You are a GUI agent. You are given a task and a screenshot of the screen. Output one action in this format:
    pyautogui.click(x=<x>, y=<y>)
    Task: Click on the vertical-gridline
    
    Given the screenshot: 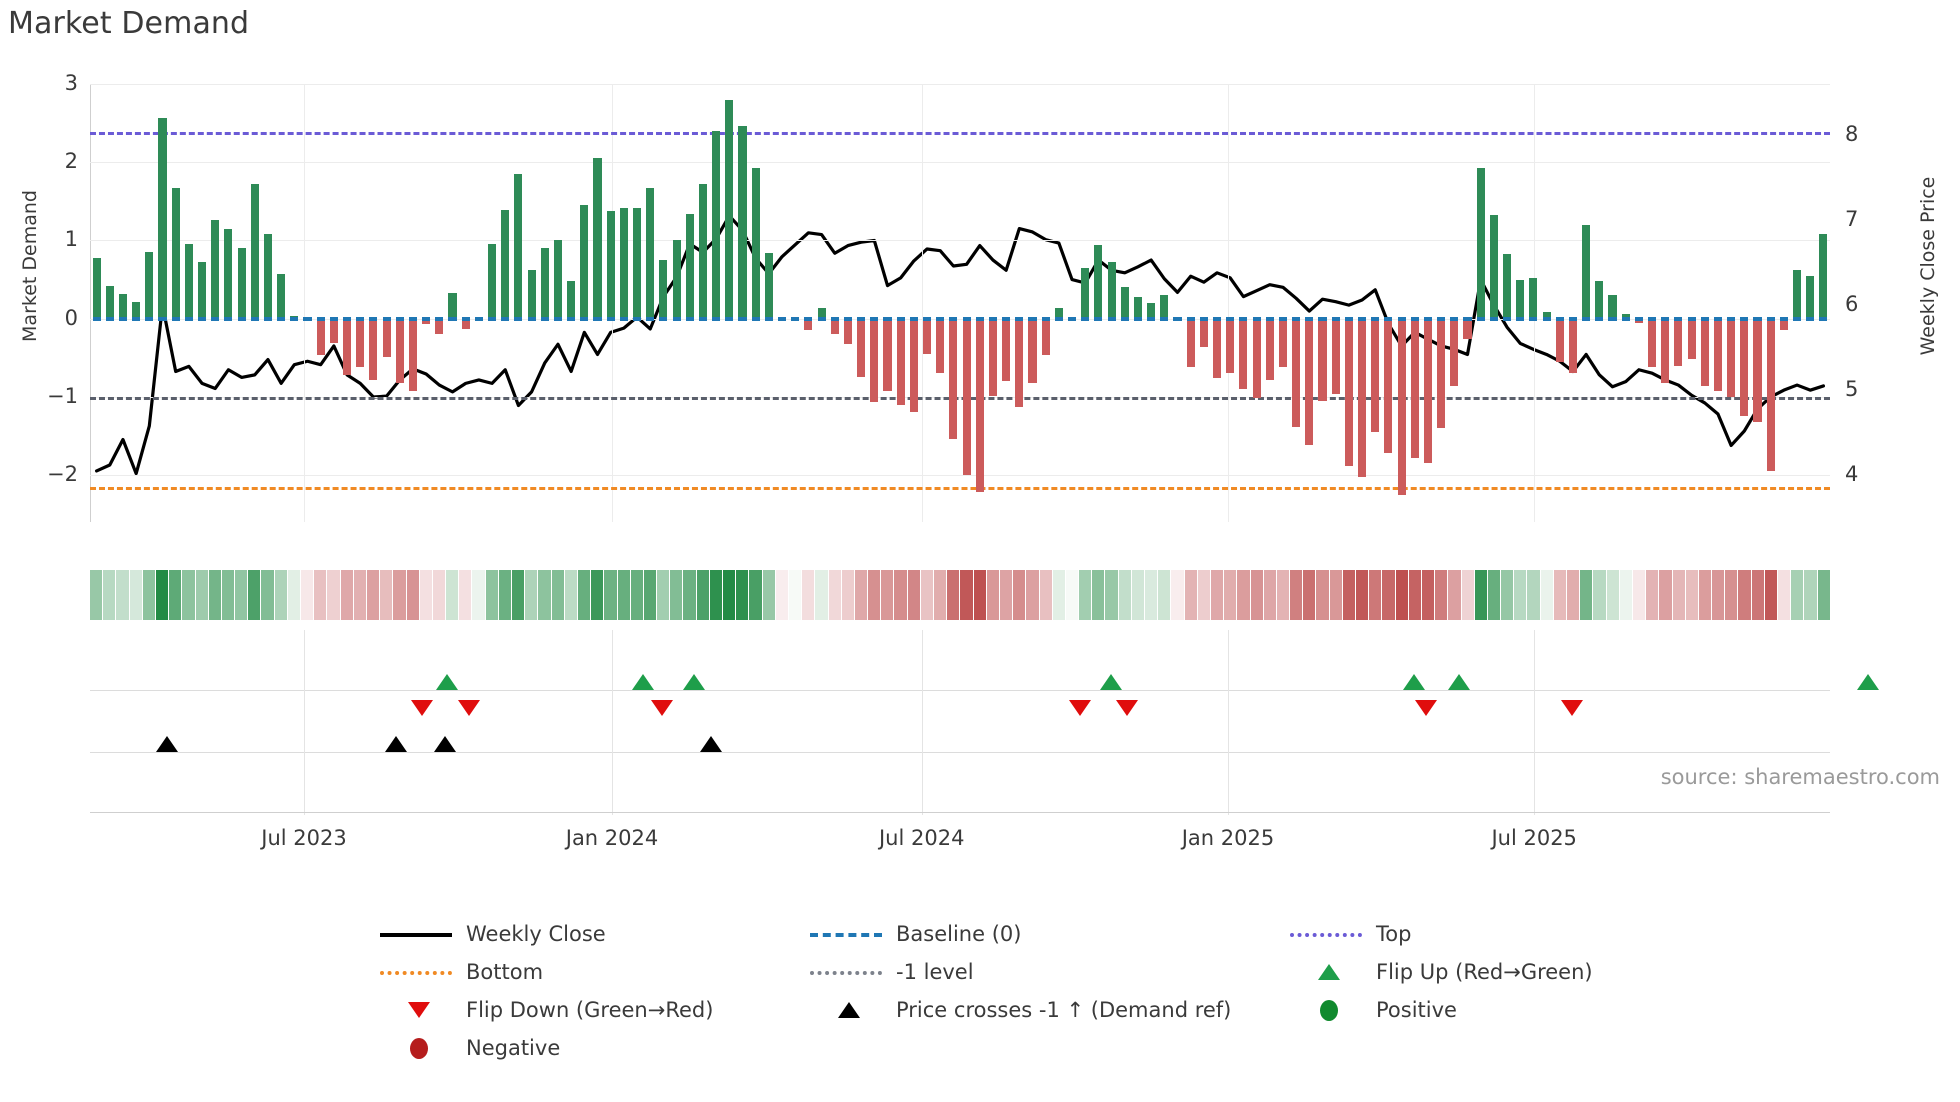 What is the action you would take?
    pyautogui.click(x=922, y=303)
    